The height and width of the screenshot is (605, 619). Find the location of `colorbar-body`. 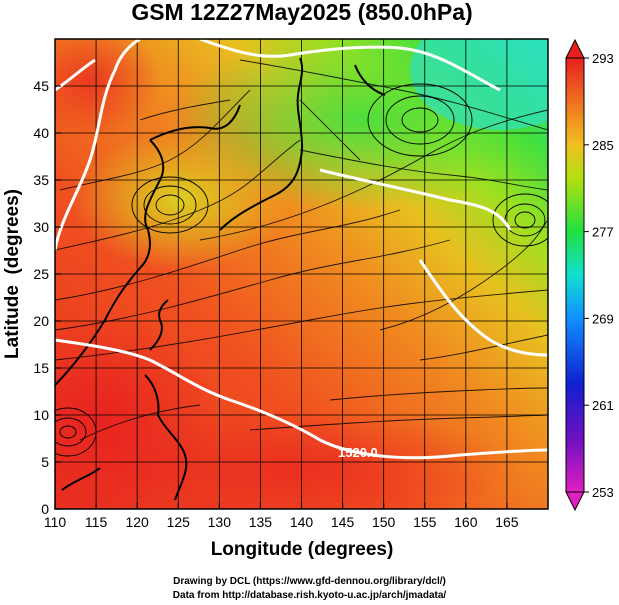

colorbar-body is located at coordinates (575, 275).